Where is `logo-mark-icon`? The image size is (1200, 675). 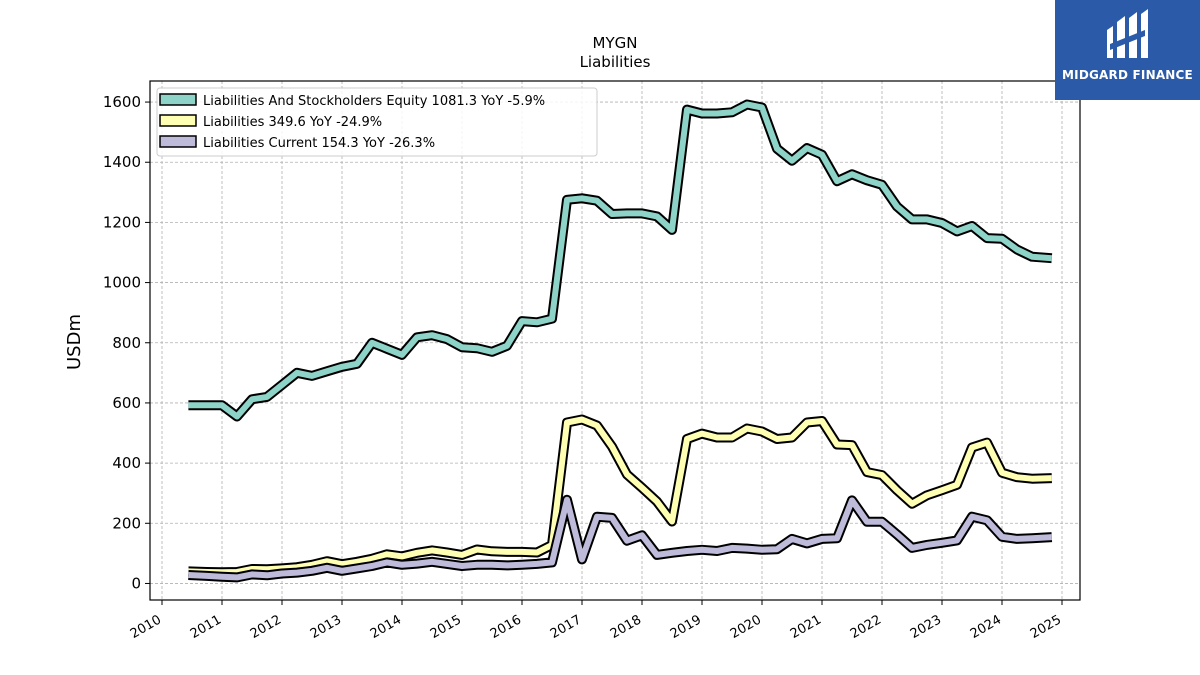
logo-mark-icon is located at coordinates (1127, 33).